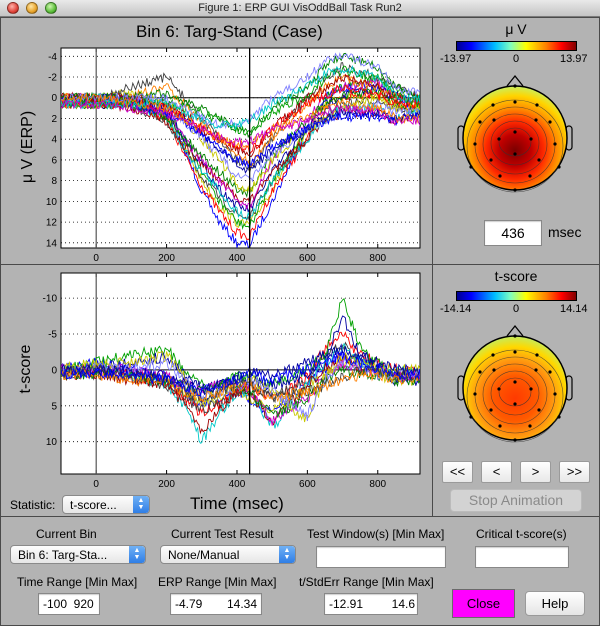  I want to click on critical-tscore-input, so click(522, 557).